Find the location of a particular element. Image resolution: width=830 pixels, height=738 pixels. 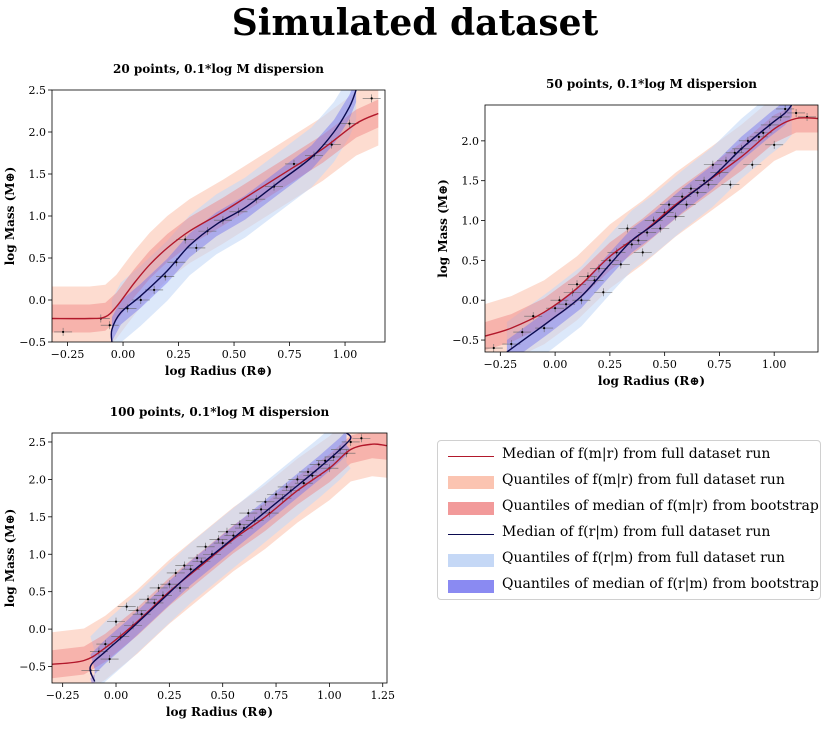

plot-area is located at coordinates (216, 216).